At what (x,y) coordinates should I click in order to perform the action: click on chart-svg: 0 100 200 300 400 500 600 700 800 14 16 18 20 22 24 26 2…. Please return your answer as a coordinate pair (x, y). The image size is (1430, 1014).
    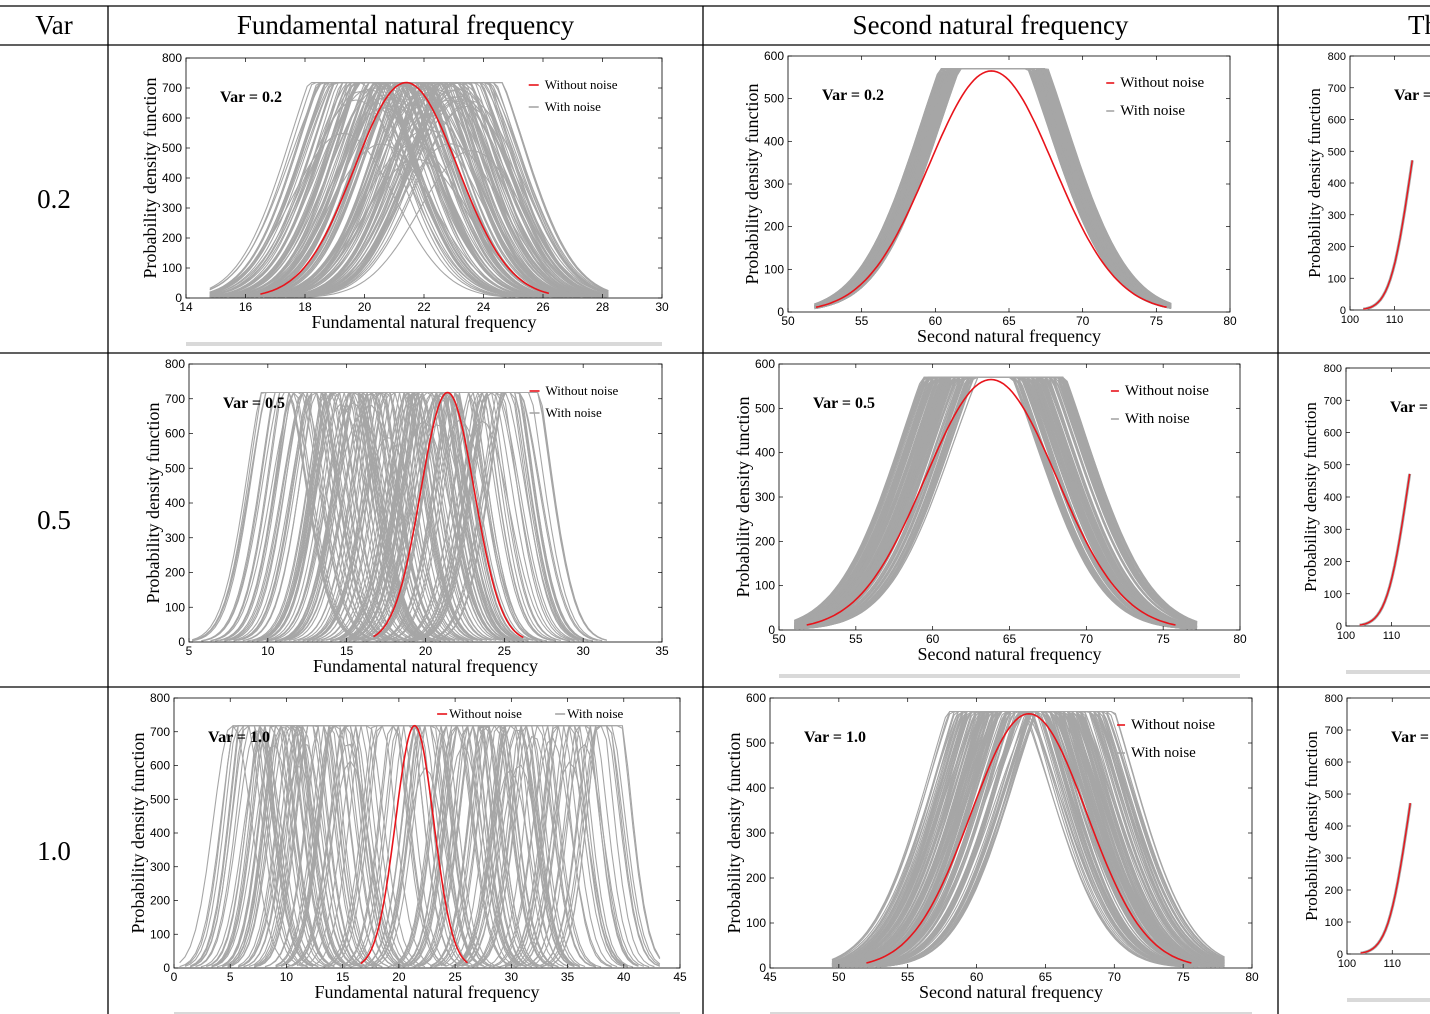
    Looking at the image, I should click on (404, 198).